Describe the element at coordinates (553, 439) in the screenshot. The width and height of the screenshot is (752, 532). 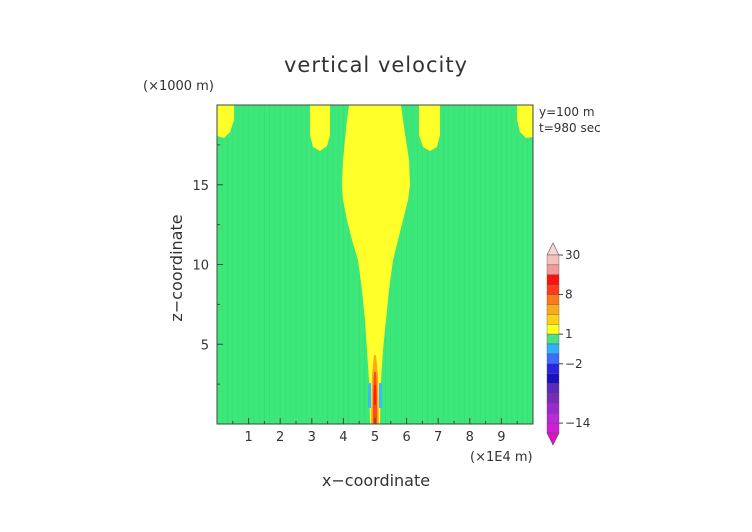
I see `colorbar-bottom-arrow` at that location.